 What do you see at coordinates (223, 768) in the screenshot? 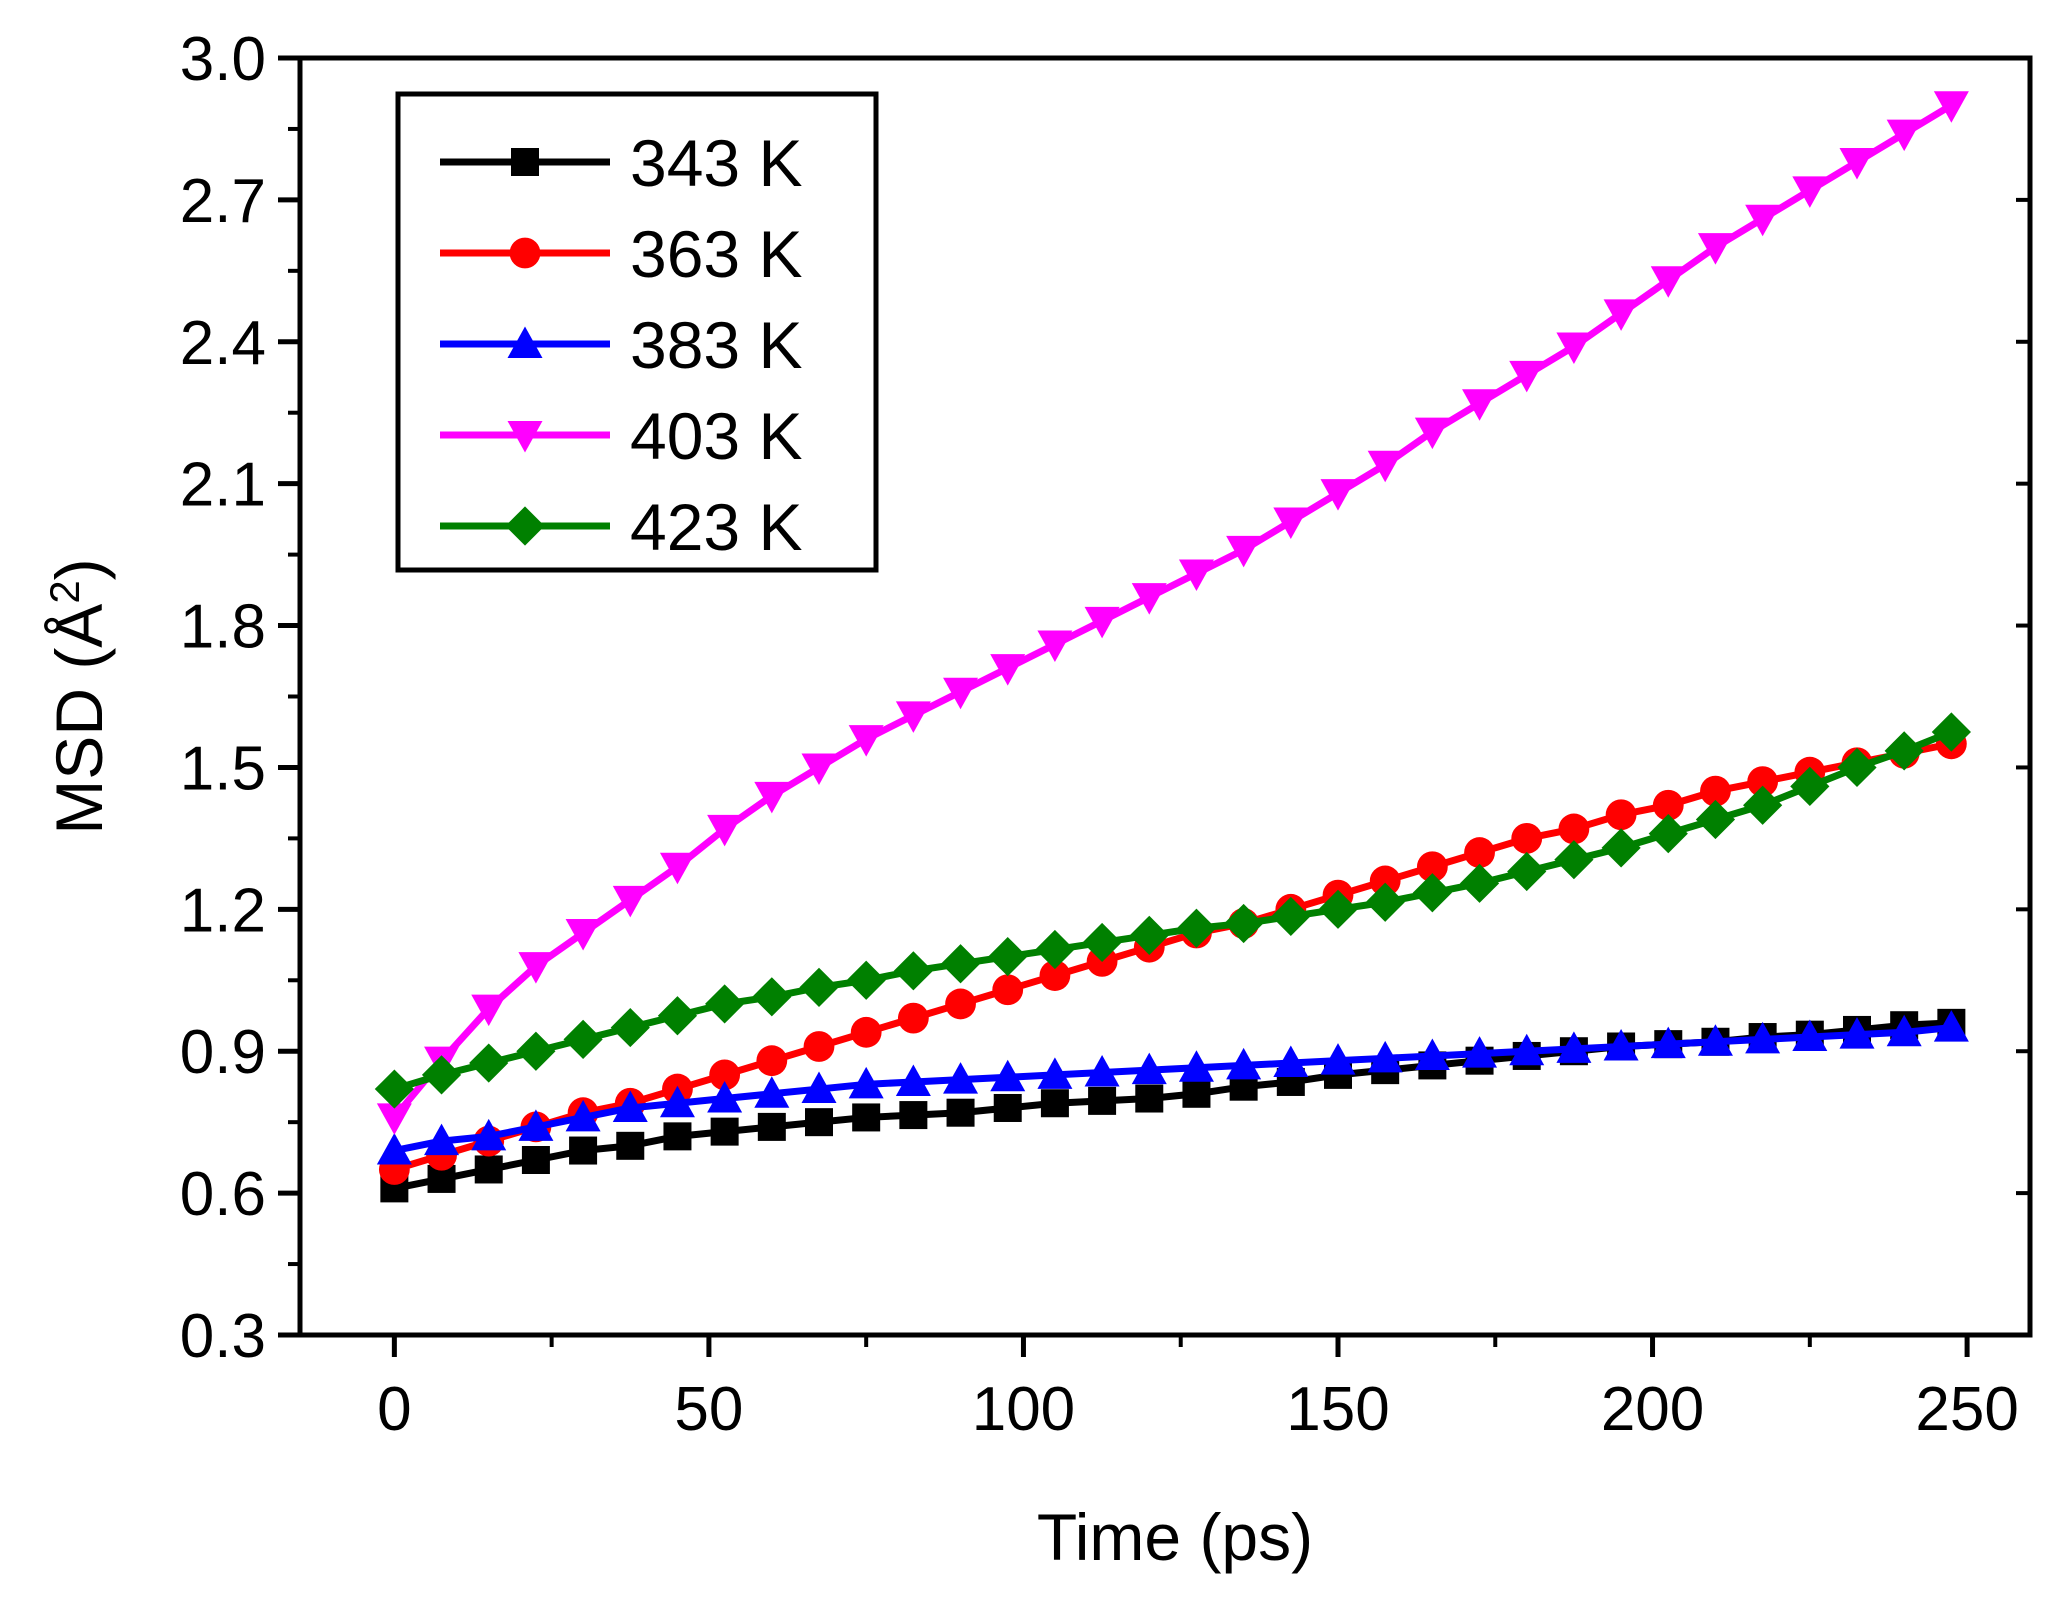
I see `y-tick-label: 1.5` at bounding box center [223, 768].